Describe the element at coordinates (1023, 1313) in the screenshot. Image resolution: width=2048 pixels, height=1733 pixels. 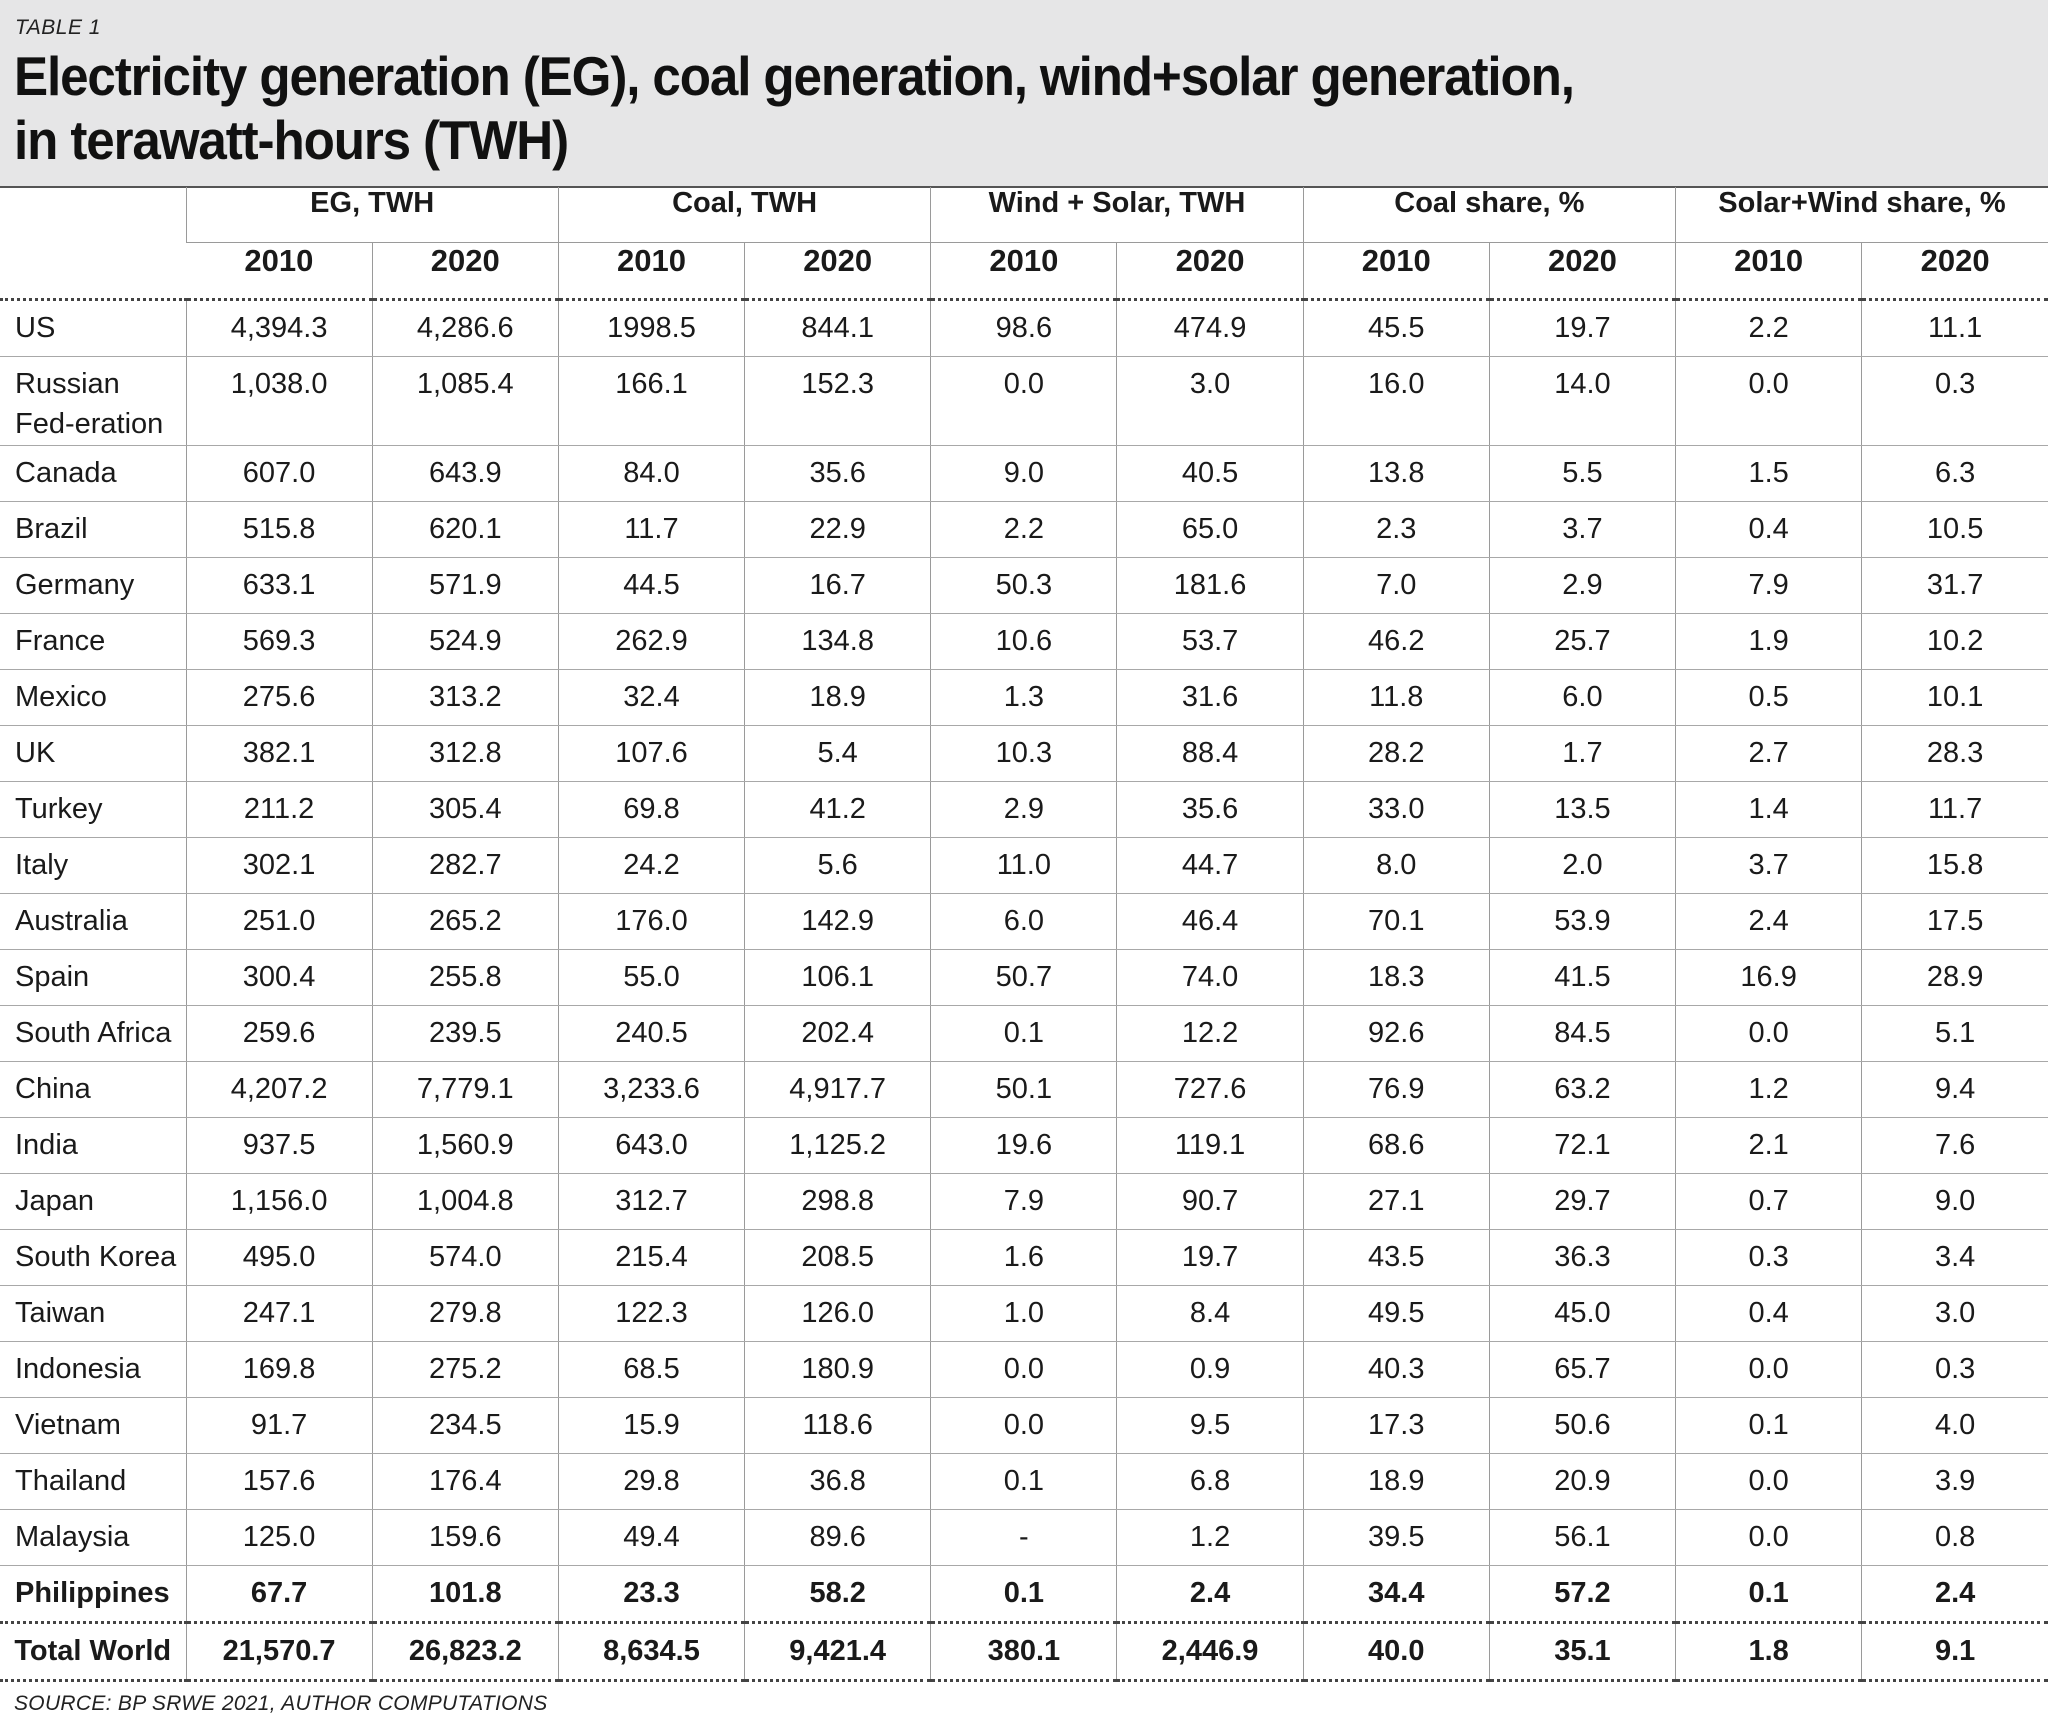
I see `value-cell: 1.0` at that location.